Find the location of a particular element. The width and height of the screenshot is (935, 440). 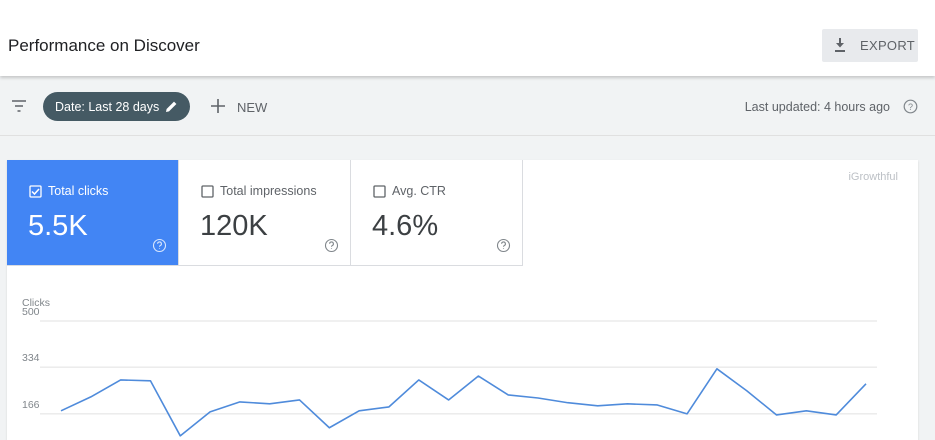

watermark: iGrowthful is located at coordinates (873, 177).